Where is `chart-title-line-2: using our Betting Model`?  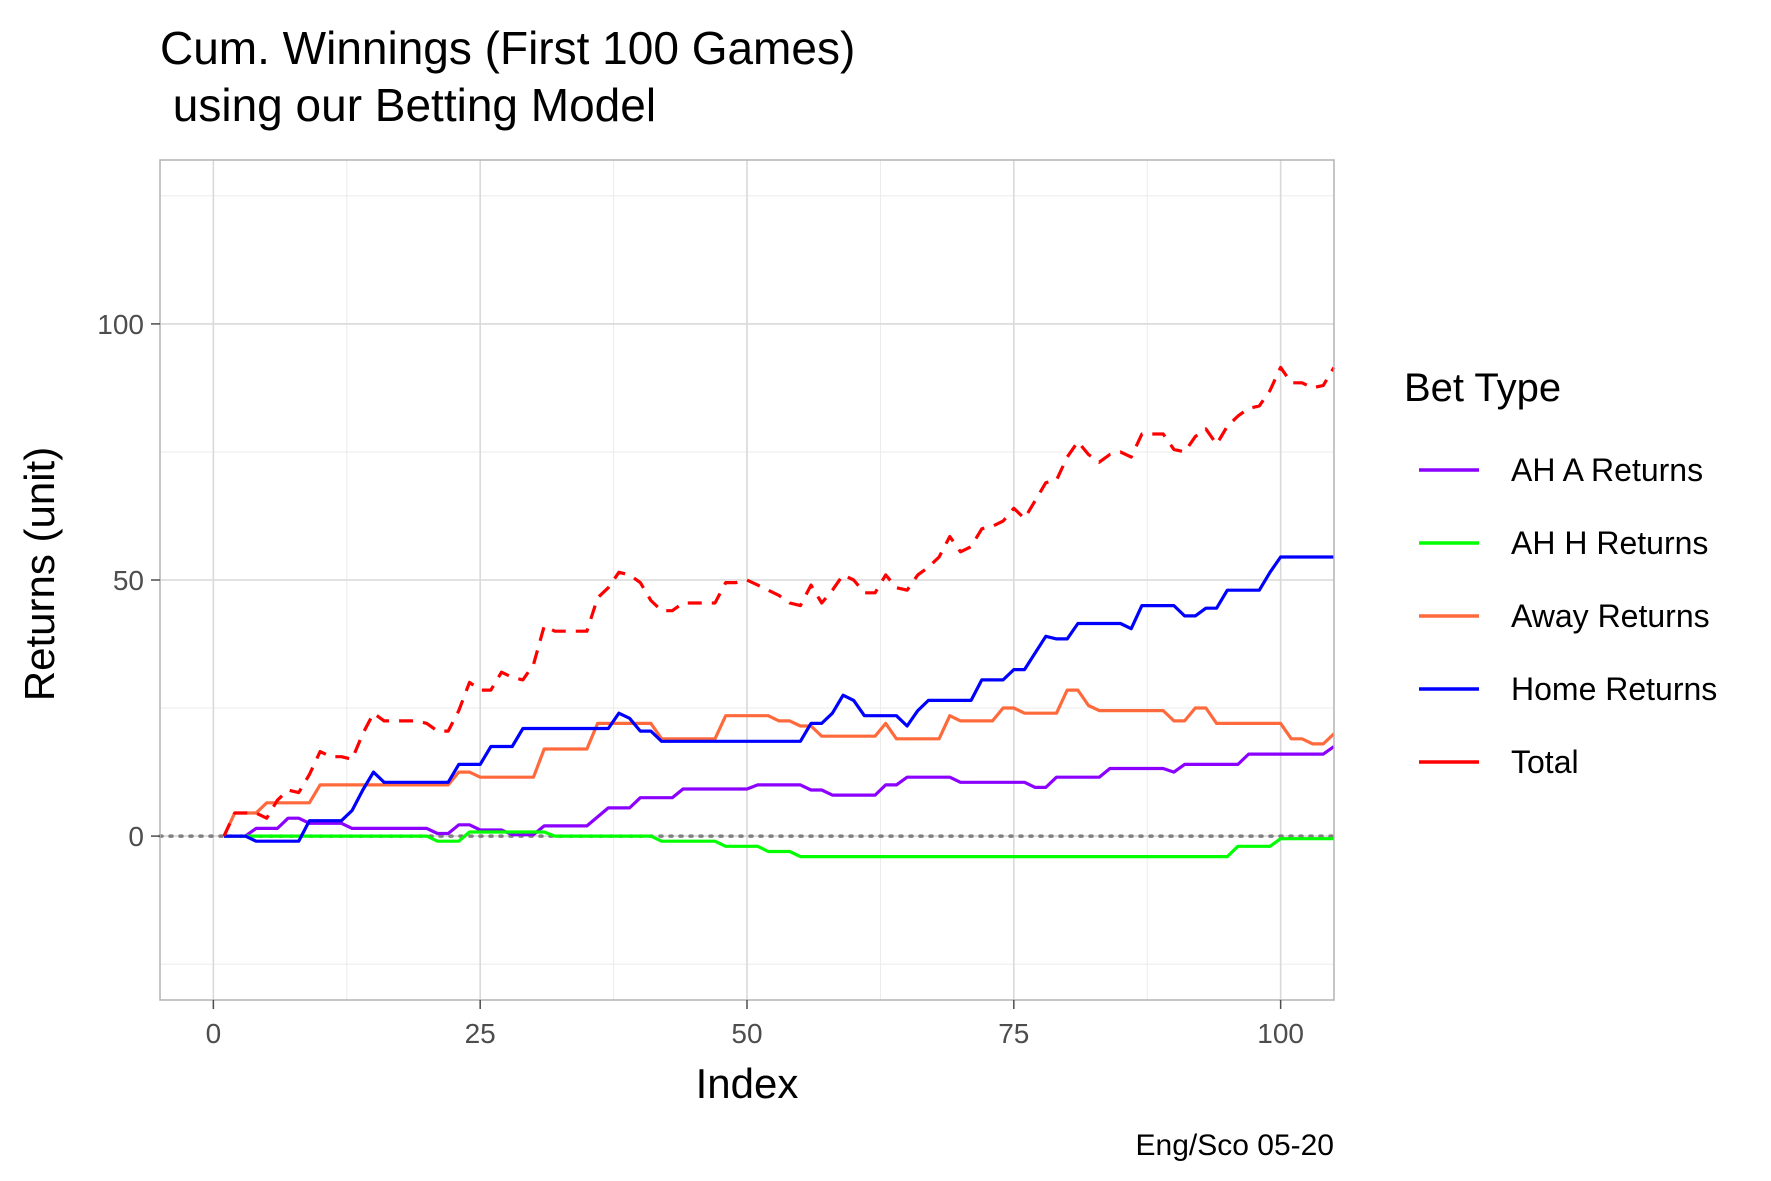
chart-title-line-2: using our Betting Model is located at coordinates (408, 105).